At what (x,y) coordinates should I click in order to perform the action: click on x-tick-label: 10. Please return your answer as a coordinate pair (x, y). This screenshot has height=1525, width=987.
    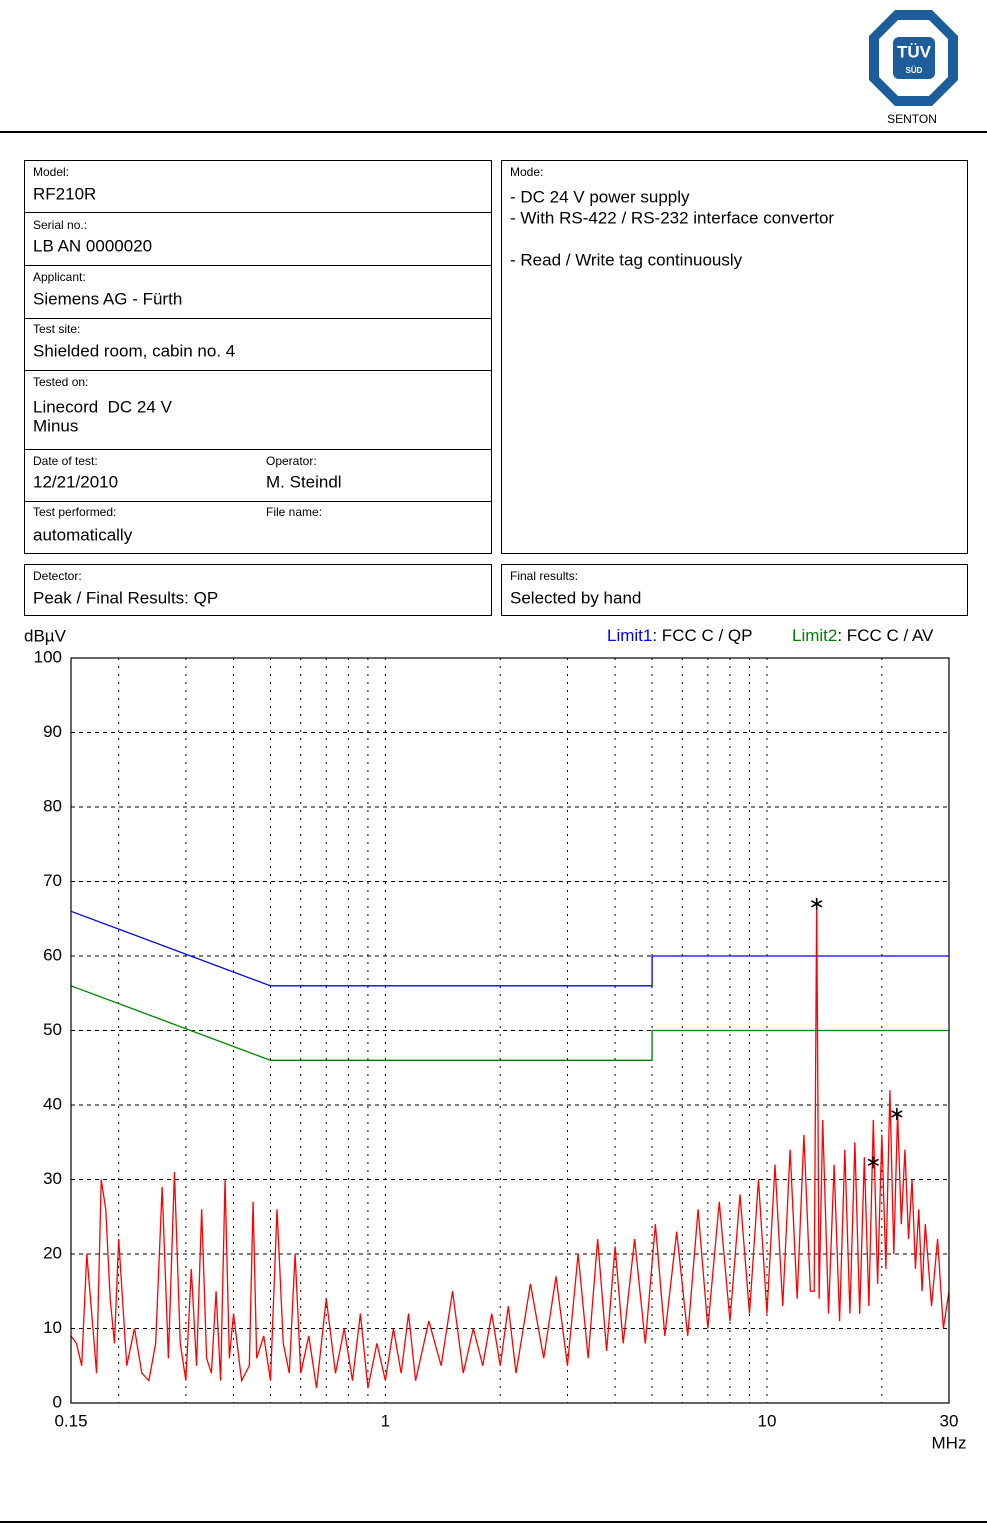
    Looking at the image, I should click on (766, 1420).